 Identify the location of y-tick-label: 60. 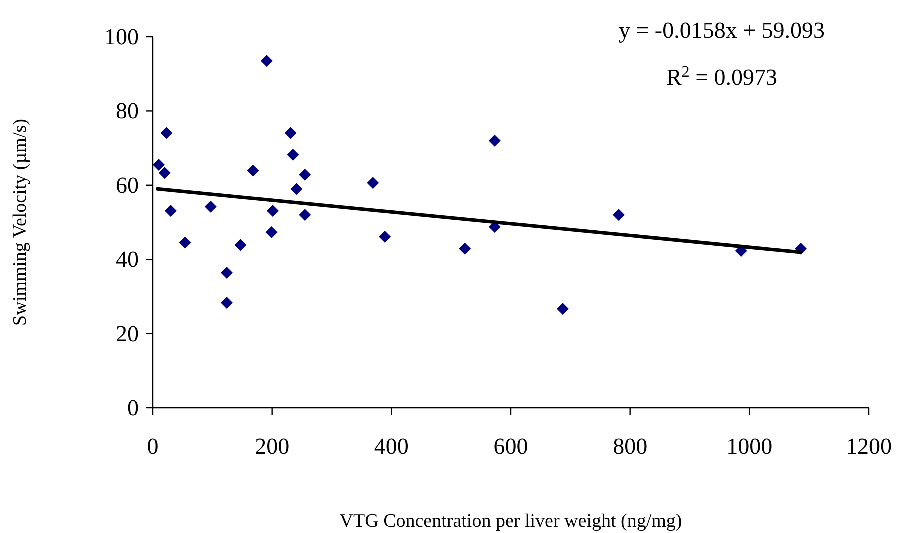
(127, 185).